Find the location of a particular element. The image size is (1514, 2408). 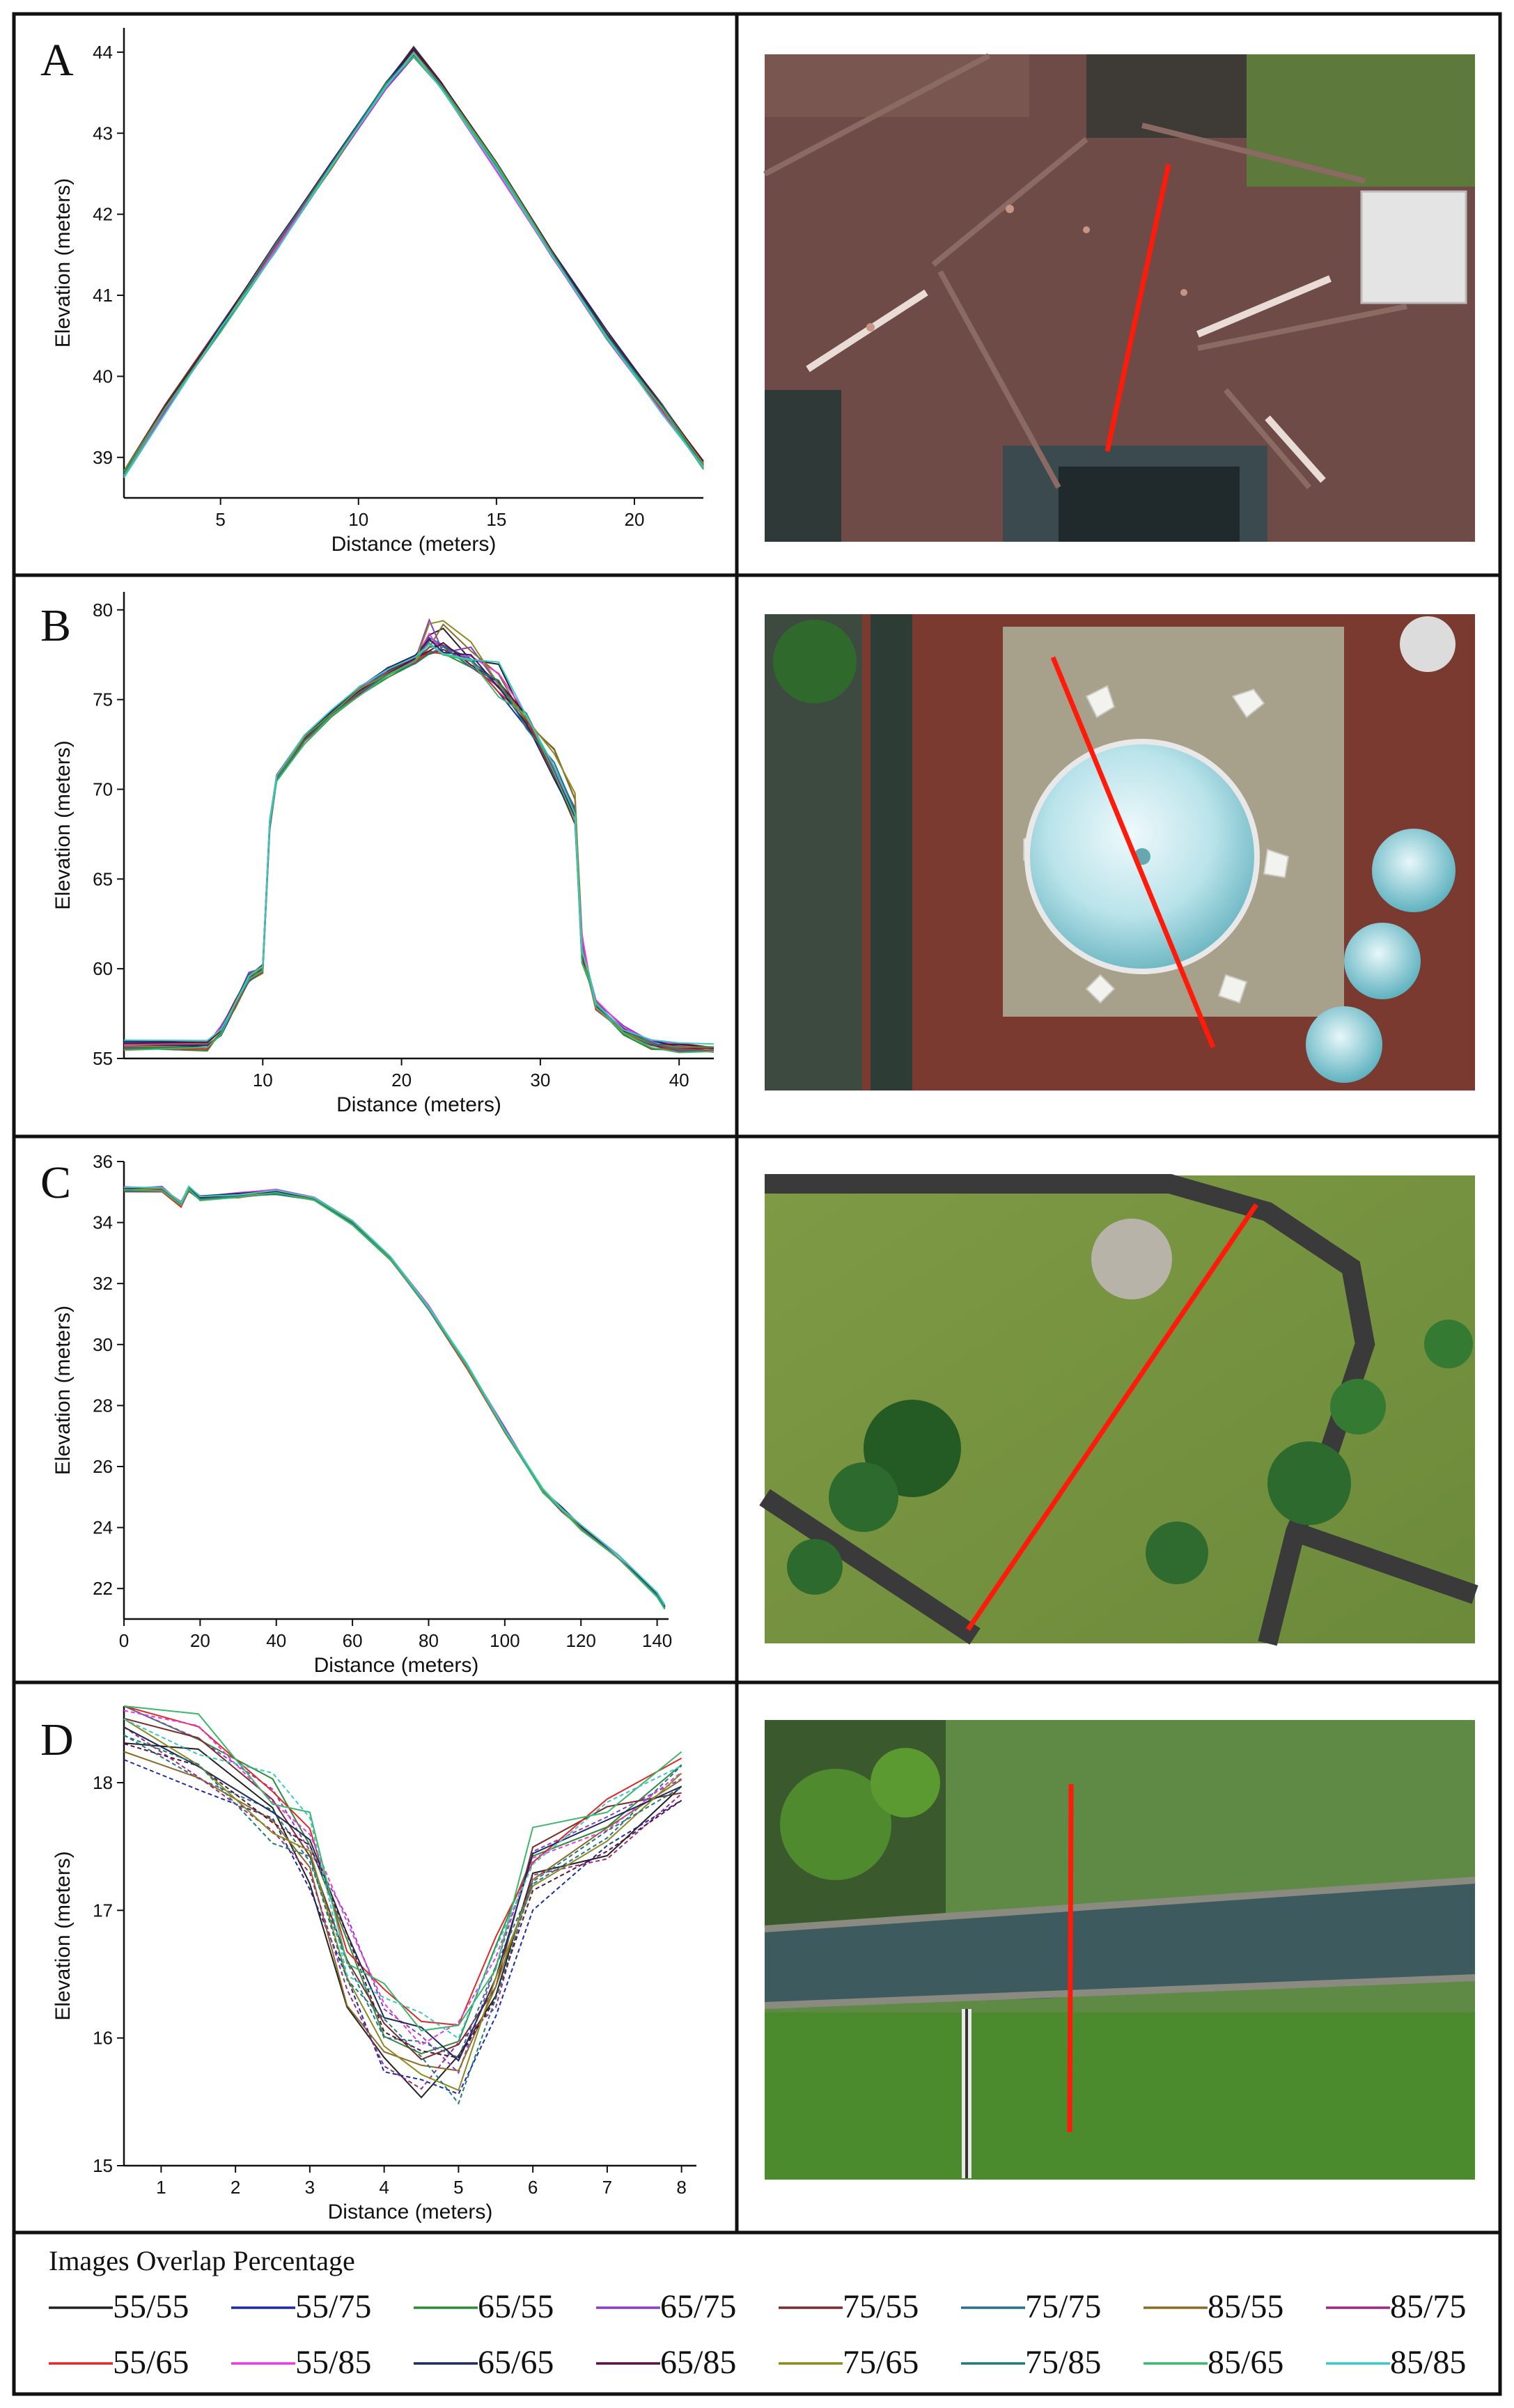

legend-label: 65/55 is located at coordinates (516, 2306).